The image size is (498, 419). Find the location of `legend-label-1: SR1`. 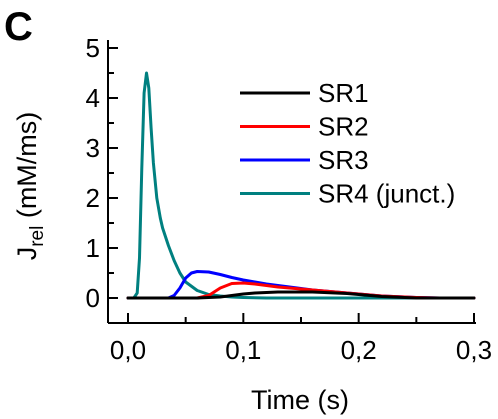

legend-label-1: SR1 is located at coordinates (343, 93).